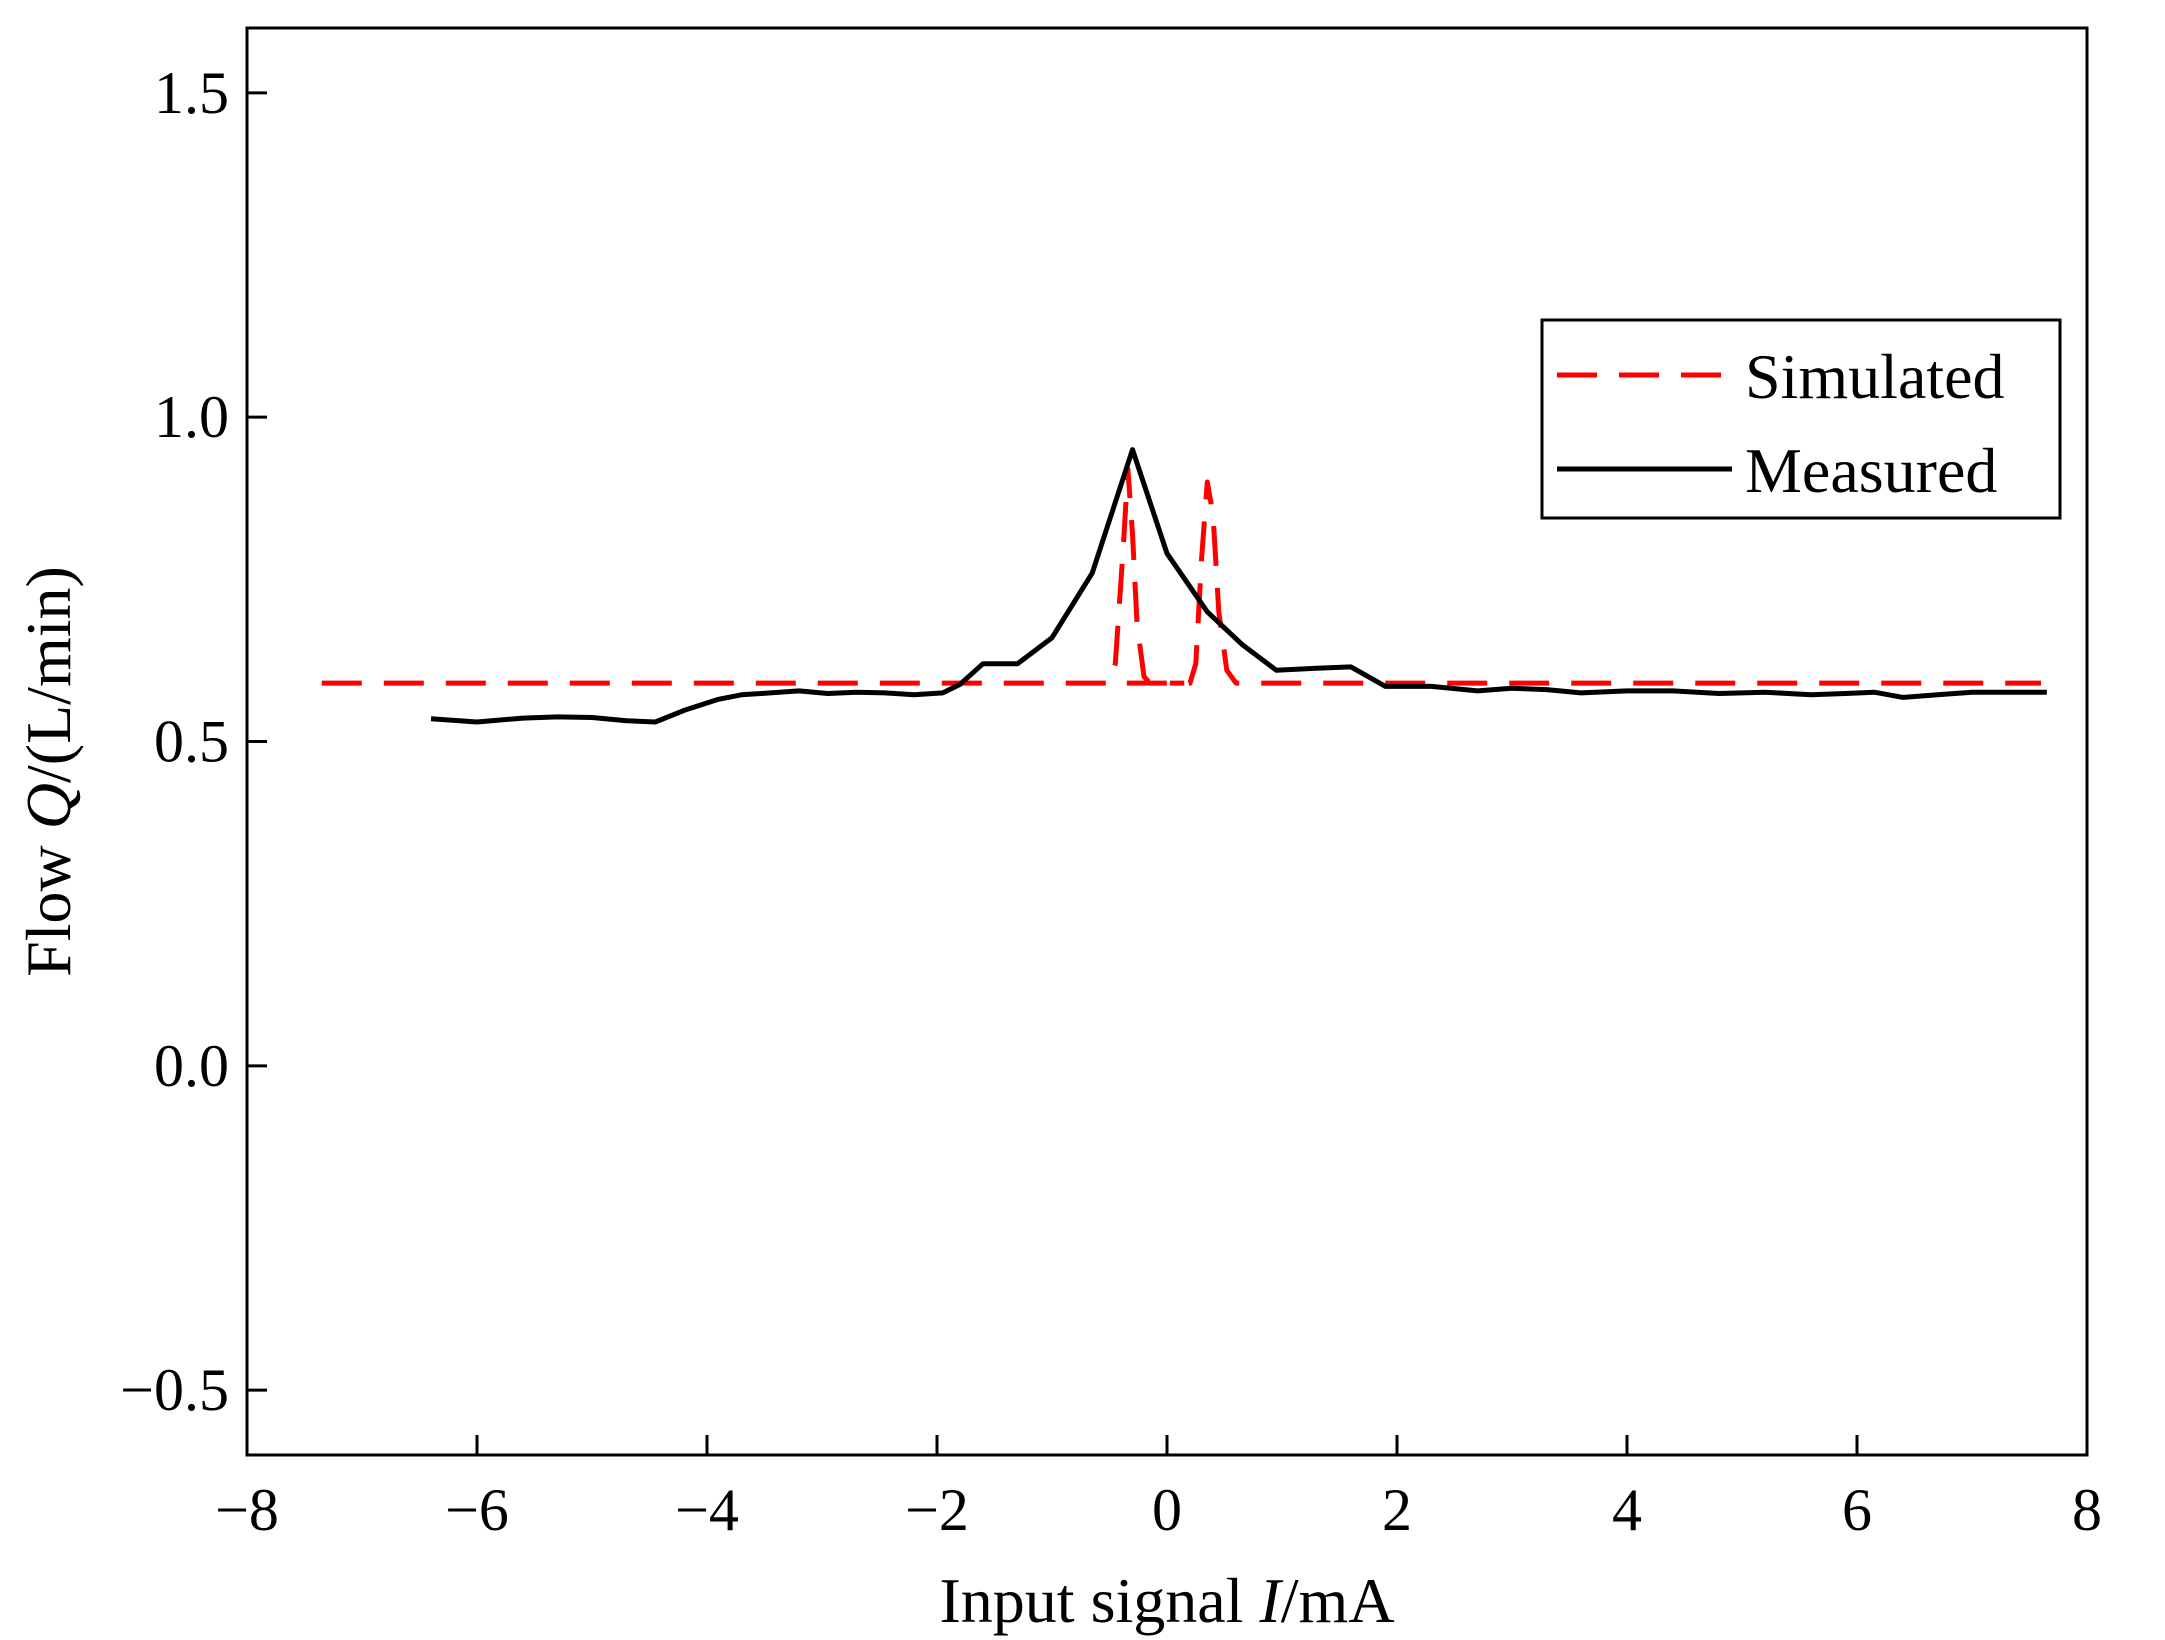  Describe the element at coordinates (1875, 376) in the screenshot. I see `legend-label-simulated: Simulated` at that location.